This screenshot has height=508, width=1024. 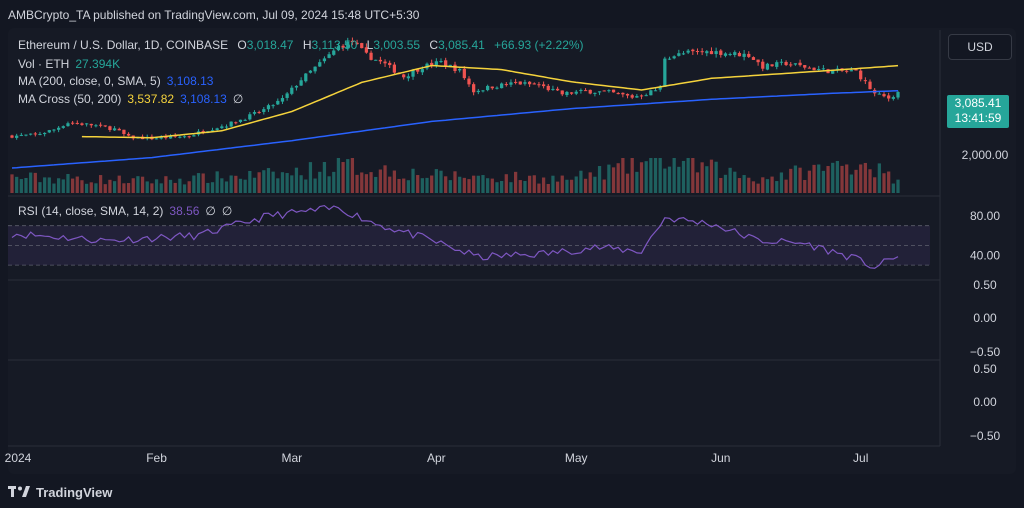 What do you see at coordinates (118, 81) in the screenshot?
I see `legend-ma: MA (200, close, 0, SMA, 5) 3,108.13` at bounding box center [118, 81].